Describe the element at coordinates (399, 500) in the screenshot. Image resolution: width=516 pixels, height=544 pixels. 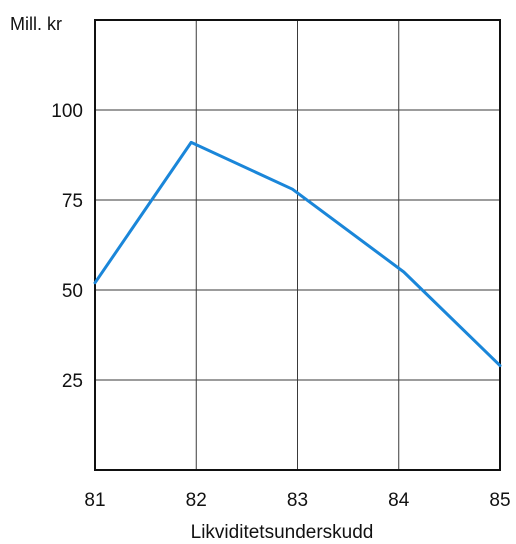
I see `x-tick-label-84: 84` at that location.